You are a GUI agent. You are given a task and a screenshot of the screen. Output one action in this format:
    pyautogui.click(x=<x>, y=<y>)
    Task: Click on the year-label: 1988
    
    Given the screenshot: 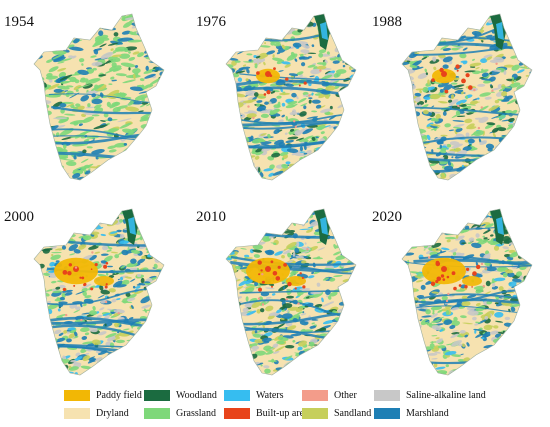 What is the action you would take?
    pyautogui.click(x=387, y=22)
    